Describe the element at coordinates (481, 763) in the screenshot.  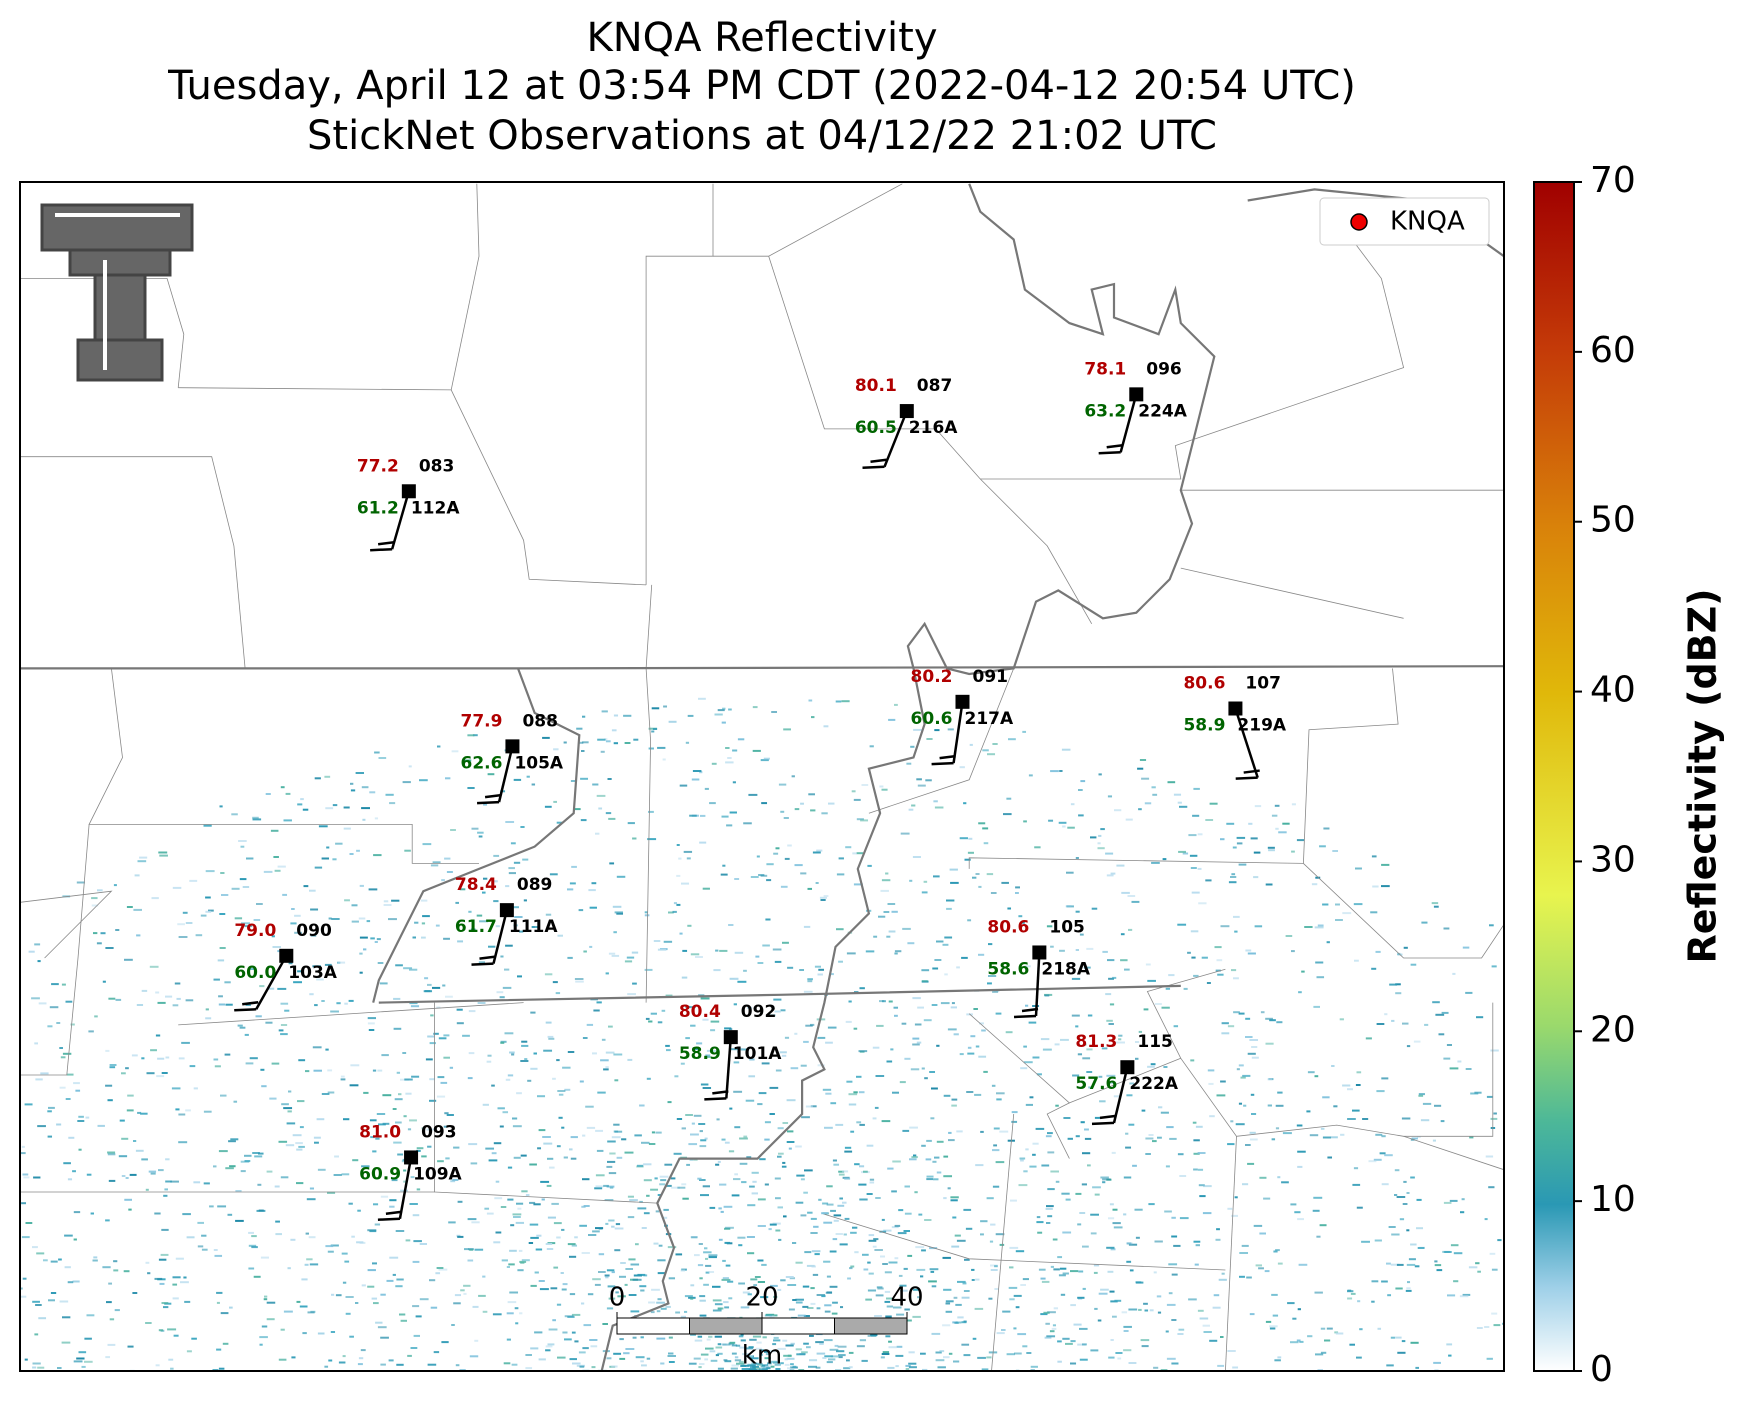
I see `station-dewpoint: 62.6` at that location.